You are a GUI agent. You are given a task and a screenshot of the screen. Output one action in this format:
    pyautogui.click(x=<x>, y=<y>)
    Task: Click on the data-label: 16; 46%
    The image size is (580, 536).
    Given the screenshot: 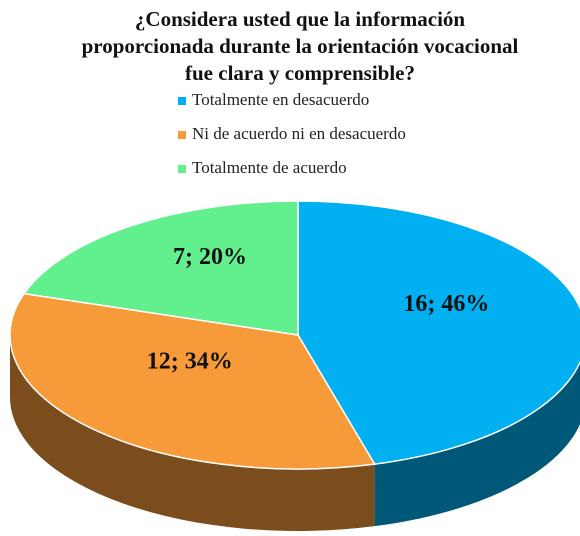 What is the action you would take?
    pyautogui.click(x=446, y=304)
    